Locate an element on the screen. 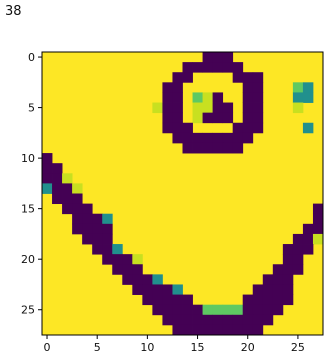 The image size is (325, 359). x-tick-label: 20 is located at coordinates (248, 347).